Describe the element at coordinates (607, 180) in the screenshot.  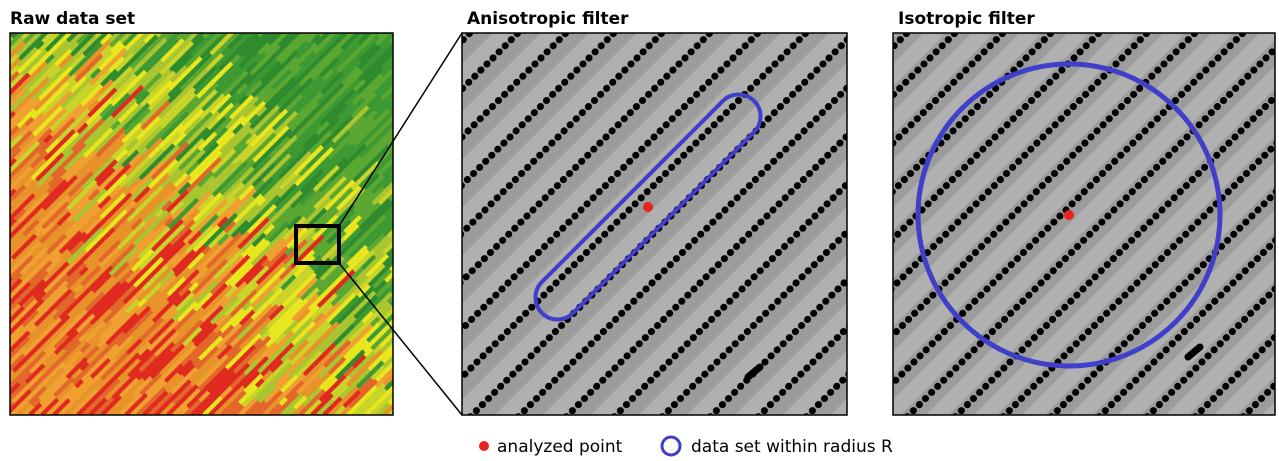
I see `light-band` at that location.